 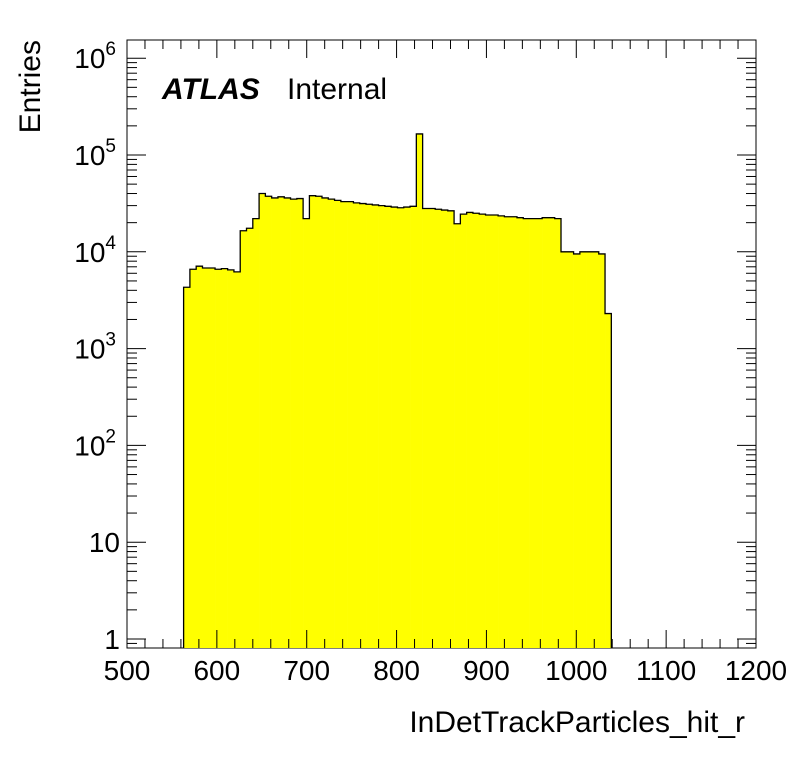 I want to click on y-tick-label: 1, so click(x=112, y=639).